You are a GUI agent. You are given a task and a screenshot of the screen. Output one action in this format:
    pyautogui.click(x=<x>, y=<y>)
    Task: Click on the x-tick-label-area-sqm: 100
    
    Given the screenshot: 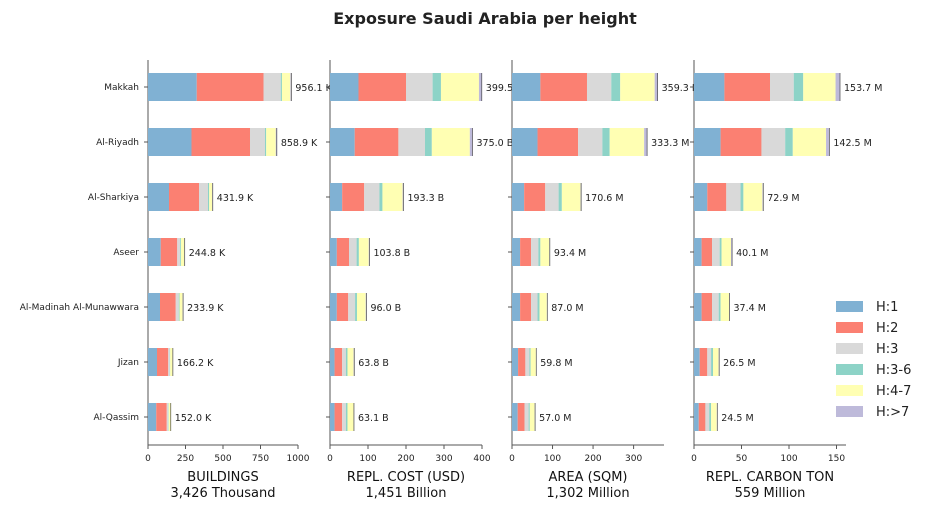 What is the action you would take?
    pyautogui.click(x=552, y=459)
    